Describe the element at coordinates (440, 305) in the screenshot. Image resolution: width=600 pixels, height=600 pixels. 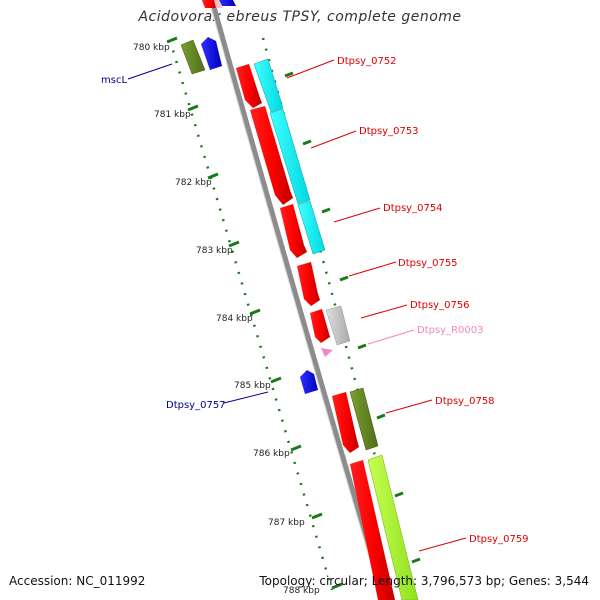
I see `gene-label-dtpsy-0756: Dtpsy_0756` at that location.